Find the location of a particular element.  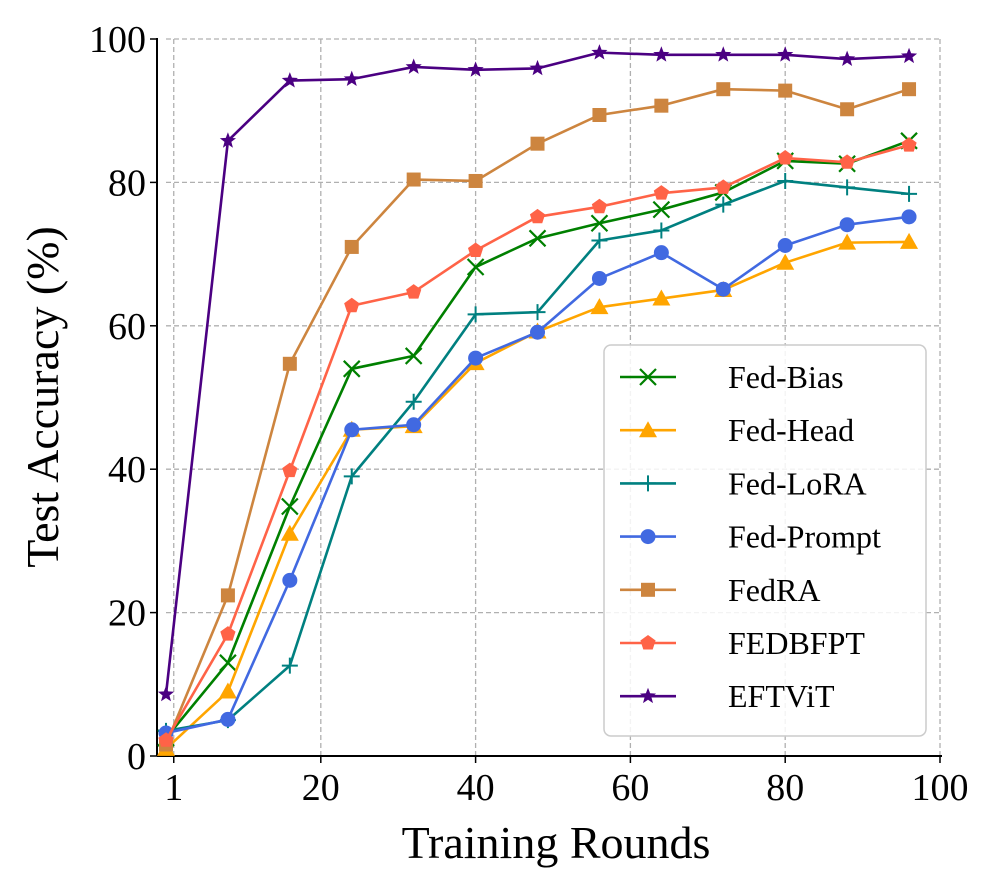

legend-item-fedbfpt: FEDBFPT is located at coordinates (742, 643).